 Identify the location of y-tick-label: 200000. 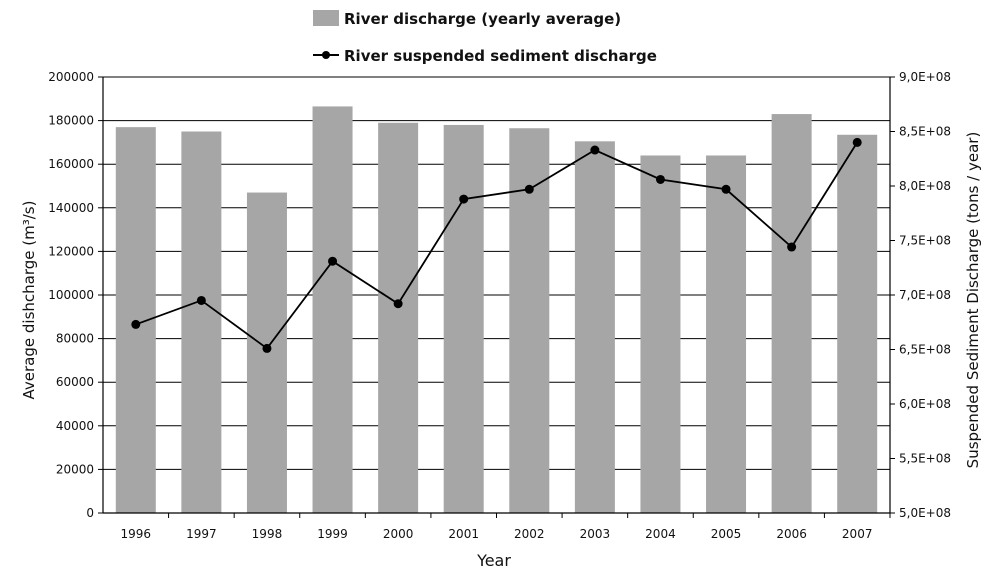
(71, 77).